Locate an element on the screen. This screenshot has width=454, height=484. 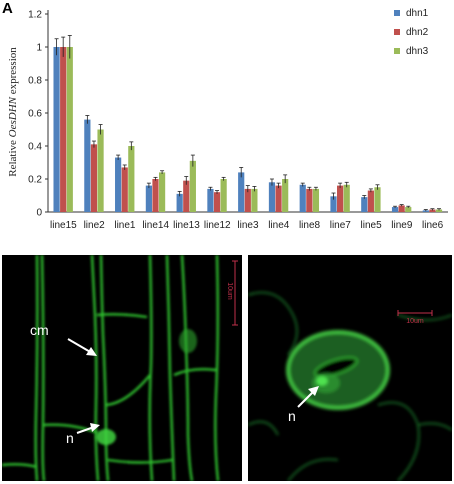
bar-dhn2-line5 is located at coordinates (370, 201).